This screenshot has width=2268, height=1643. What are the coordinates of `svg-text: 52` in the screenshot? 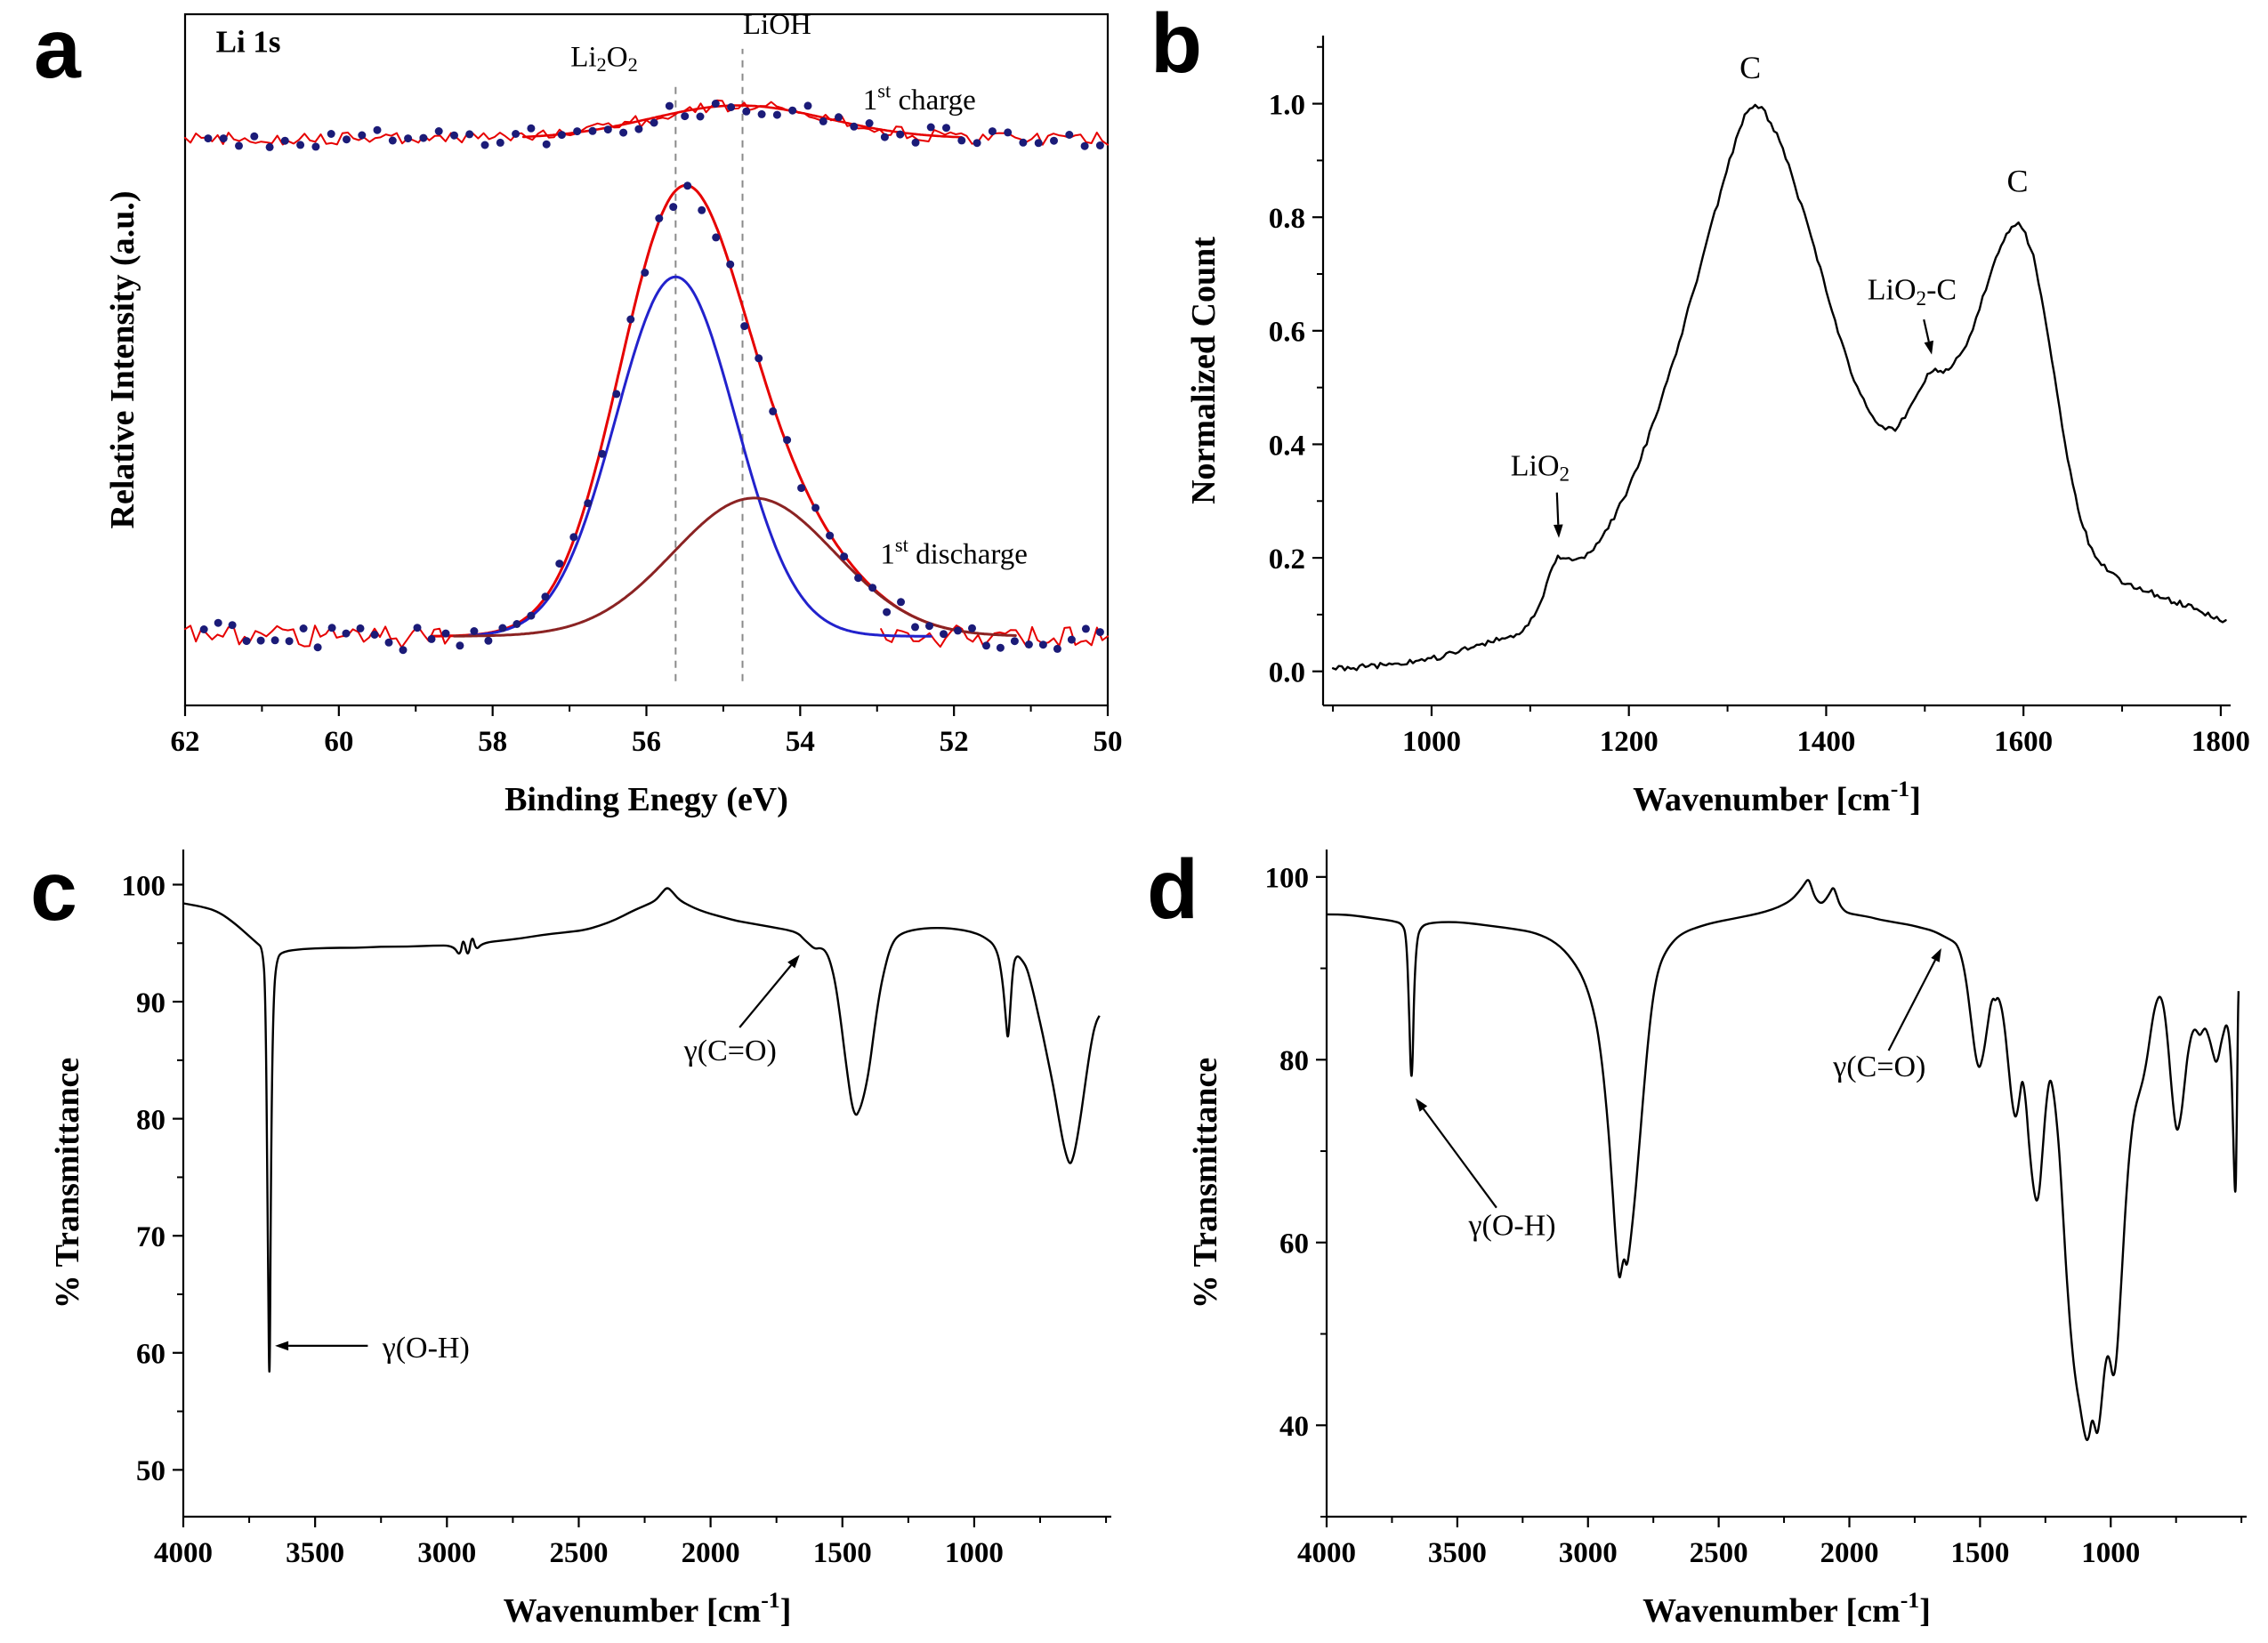 It's located at (954, 742).